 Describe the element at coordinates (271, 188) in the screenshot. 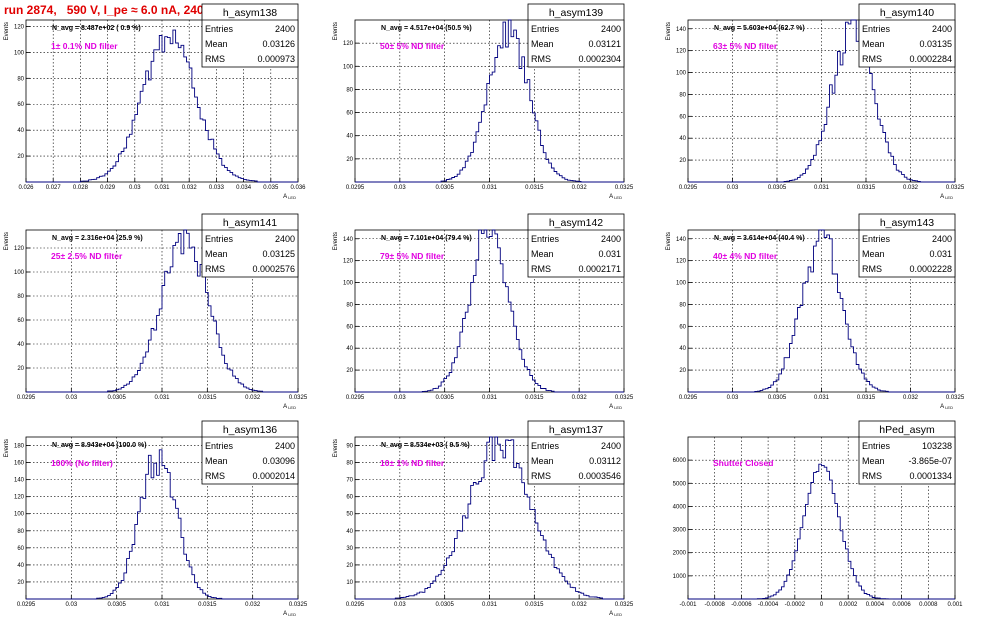

I see `x-tick-label: 0.035` at that location.